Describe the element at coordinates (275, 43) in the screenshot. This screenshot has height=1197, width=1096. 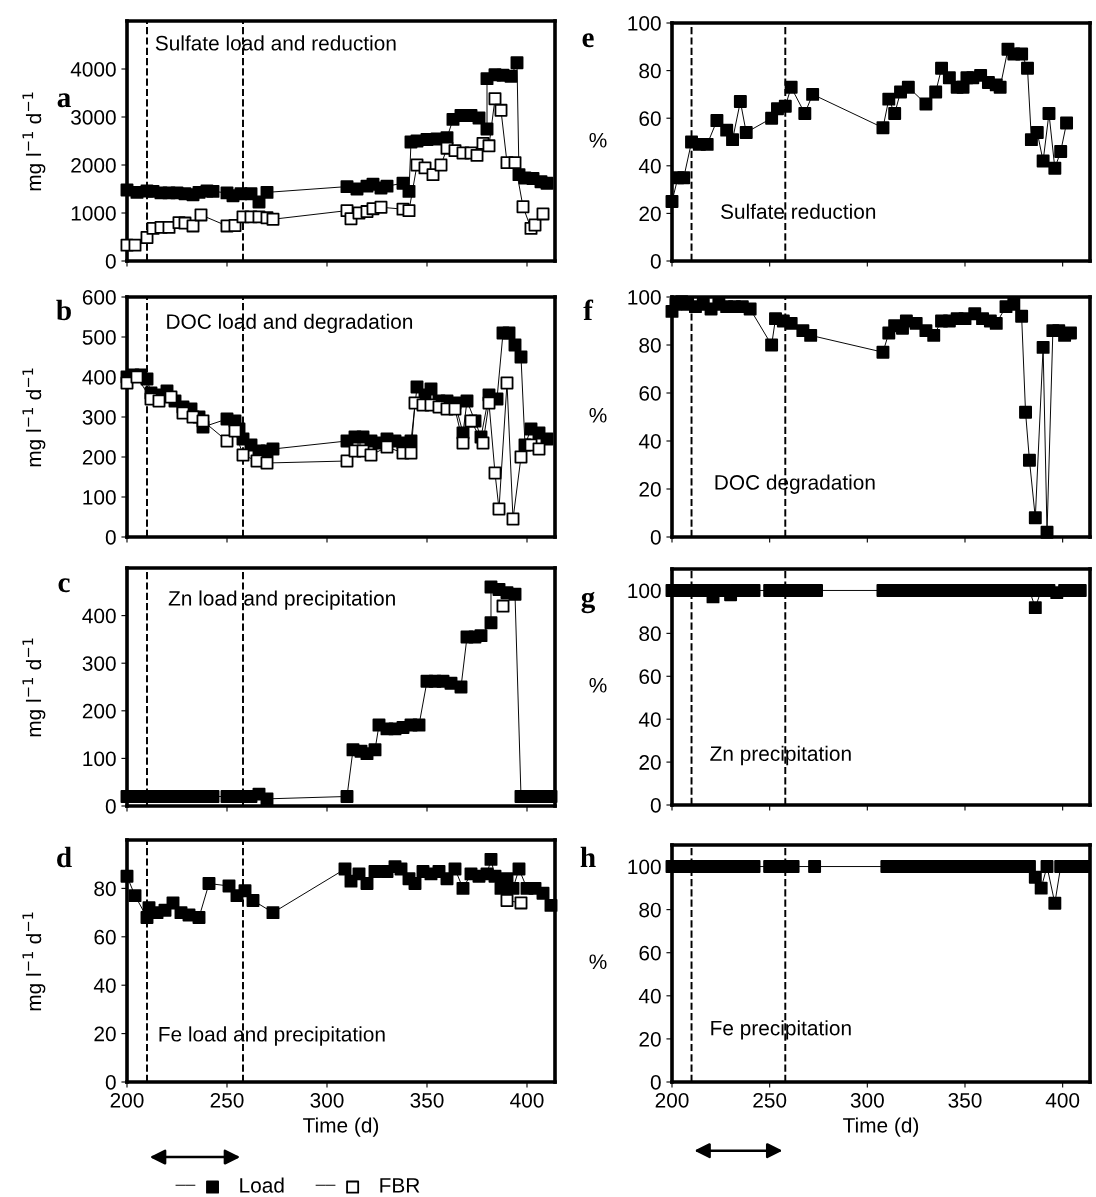
I see `text: Sulfate load and reduction` at that location.